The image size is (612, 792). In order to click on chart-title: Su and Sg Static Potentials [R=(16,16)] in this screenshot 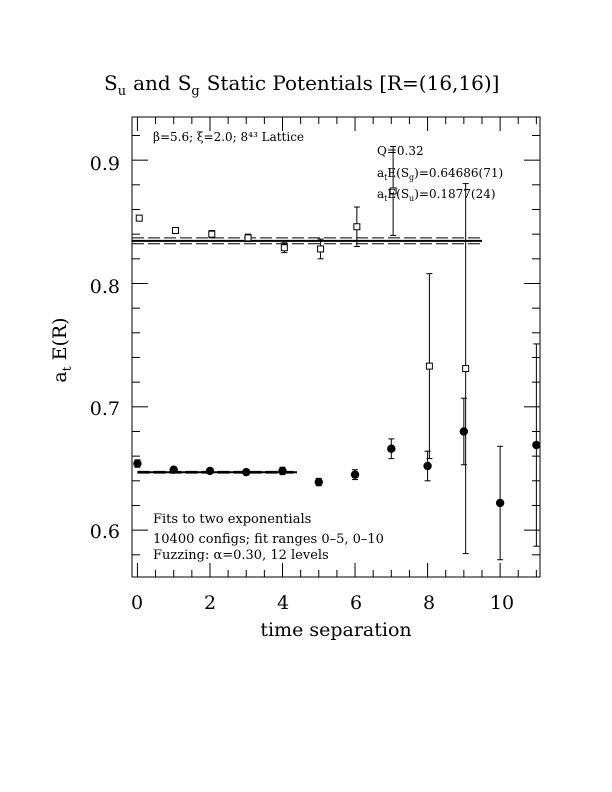, I will do `click(301, 85)`.